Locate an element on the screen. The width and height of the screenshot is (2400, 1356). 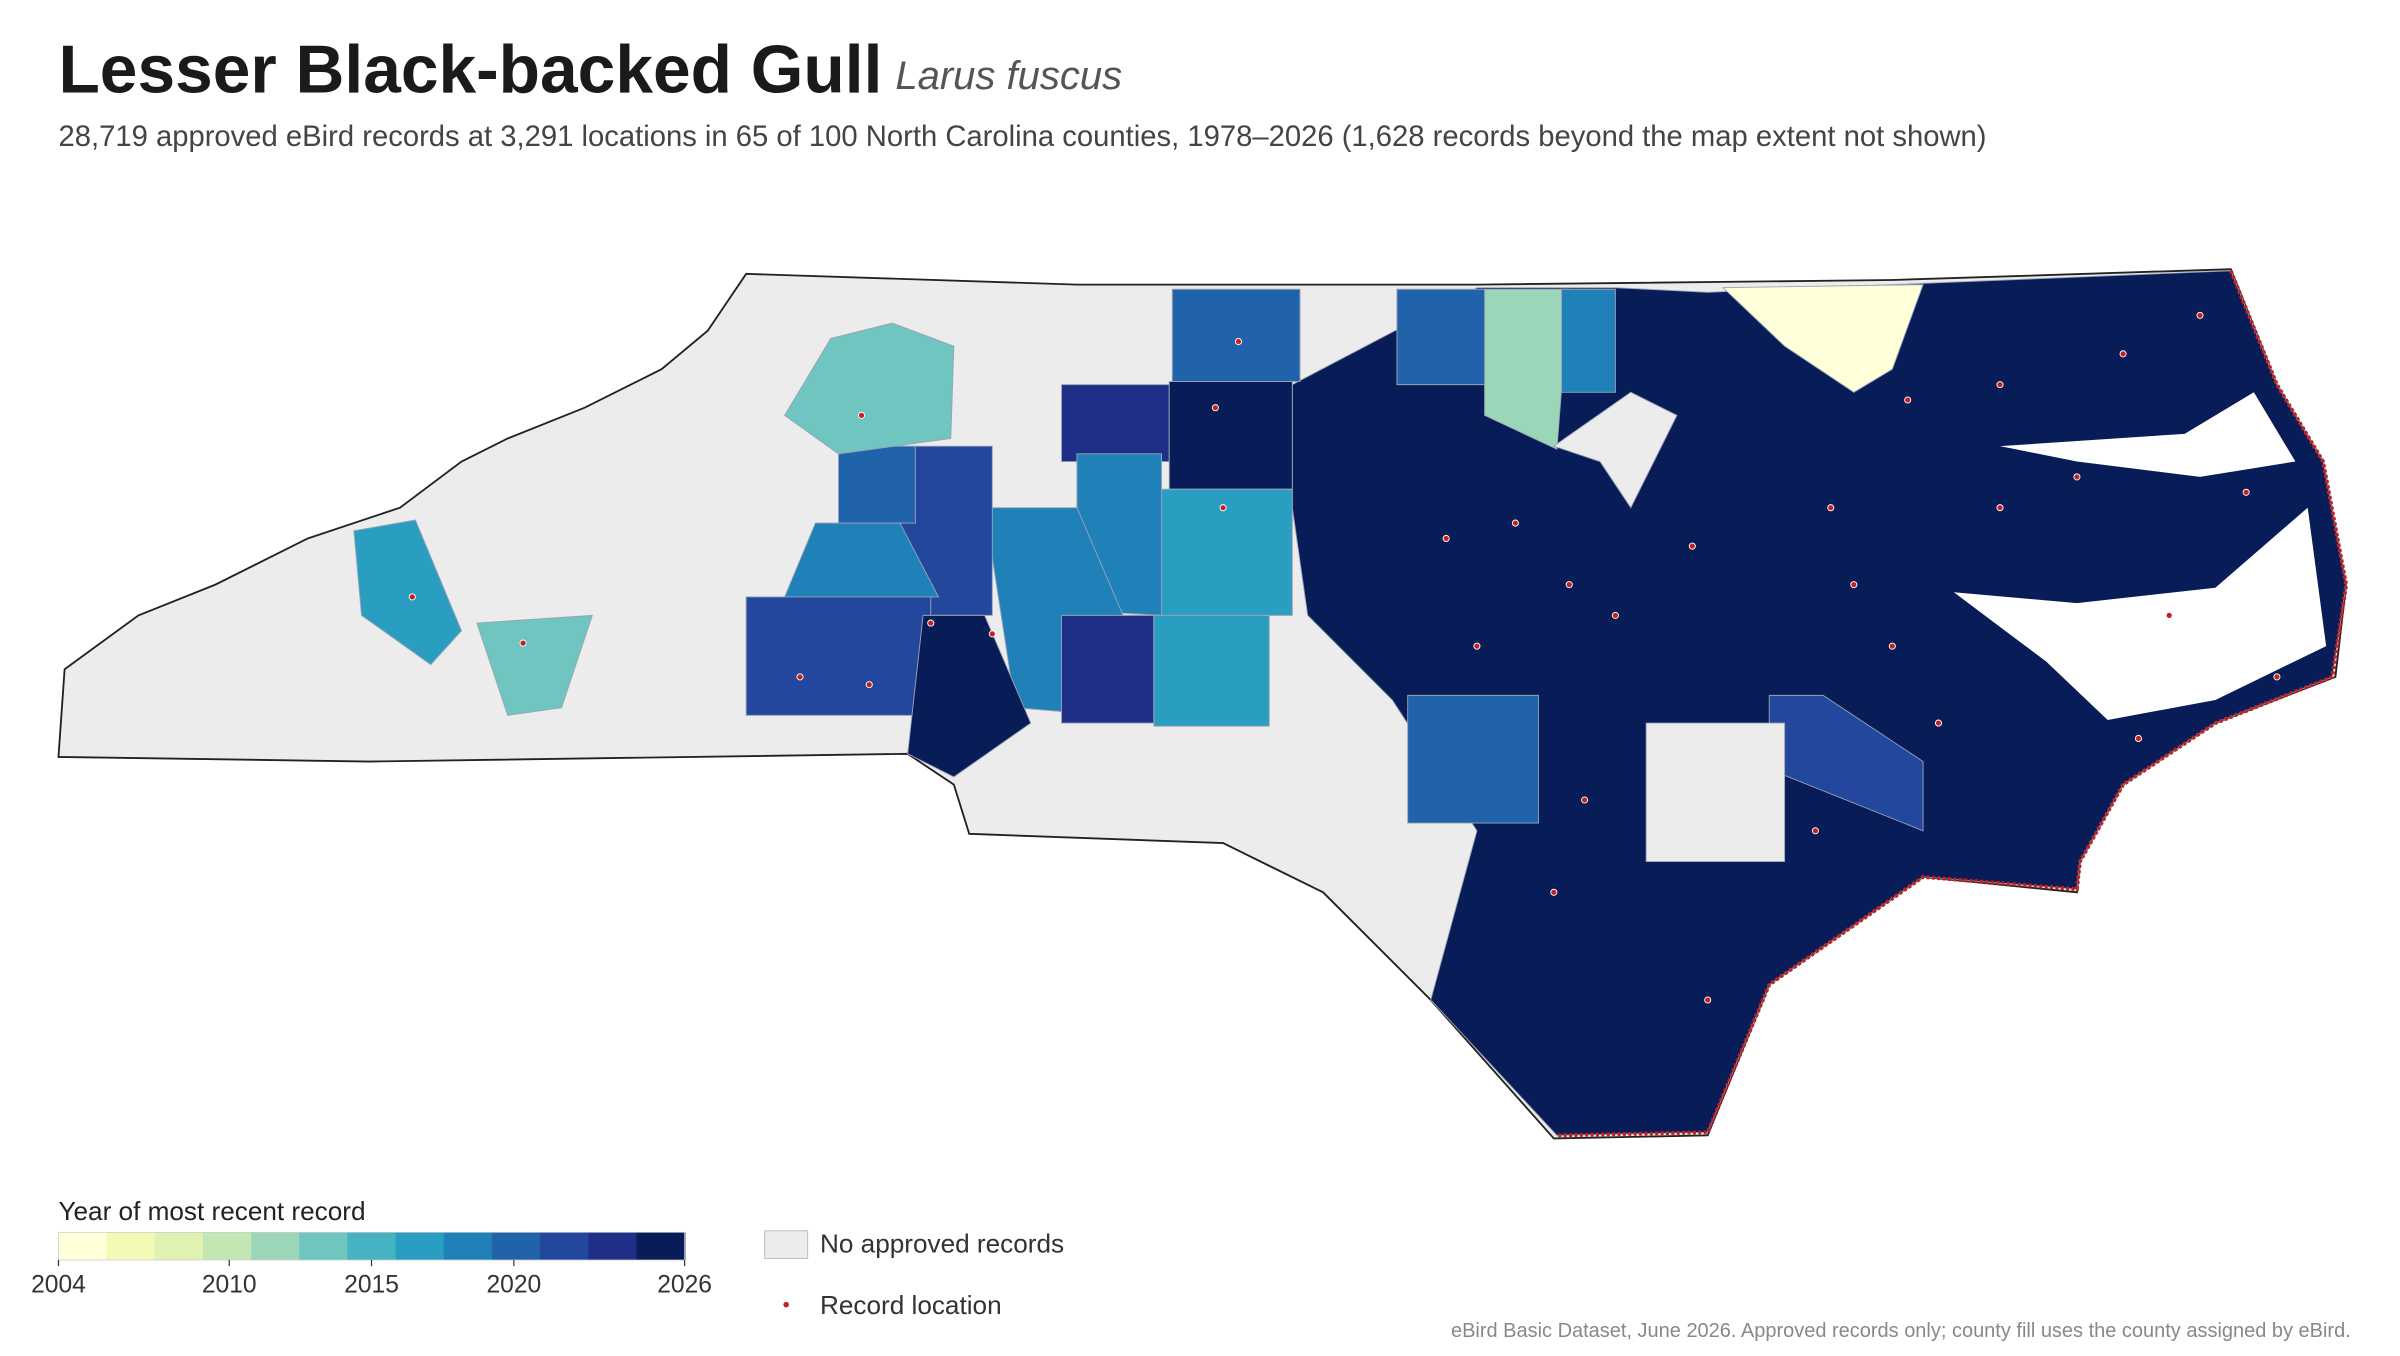
no-data-label: No approved records is located at coordinates (942, 1243).